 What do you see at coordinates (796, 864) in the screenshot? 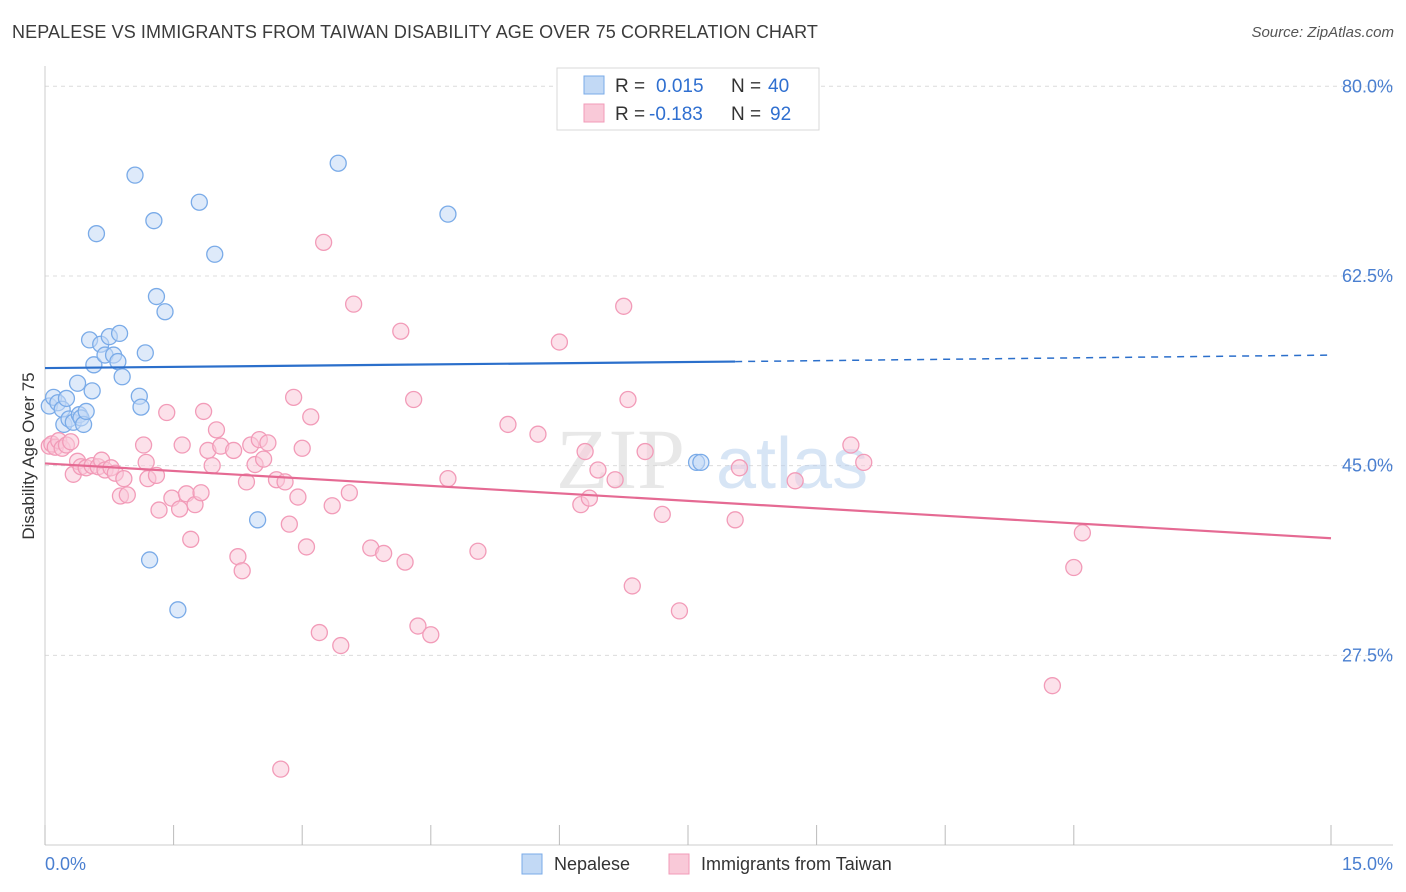
I see `legend-label-taiwan: Immigrants from Taiwan` at bounding box center [796, 864].